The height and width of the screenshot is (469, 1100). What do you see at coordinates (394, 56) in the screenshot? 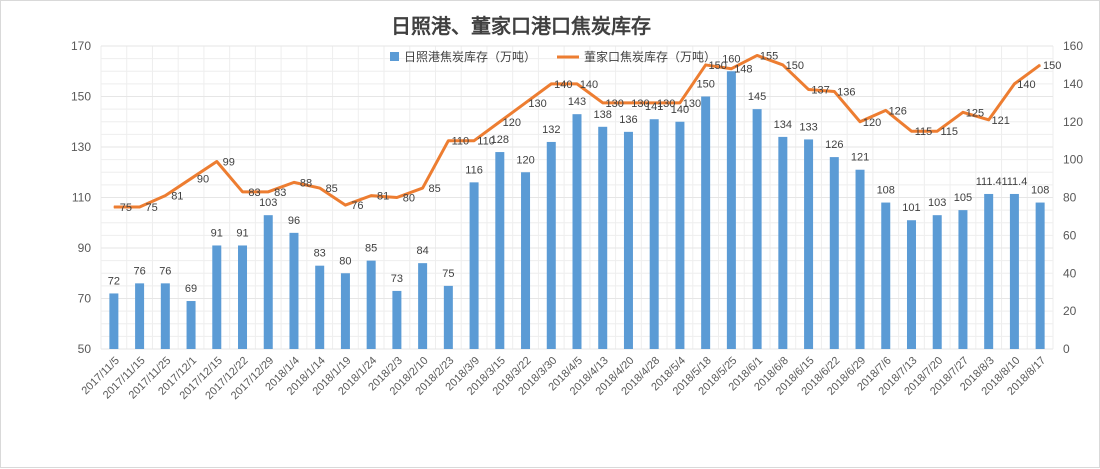
I see `legend-swatch-bar` at bounding box center [394, 56].